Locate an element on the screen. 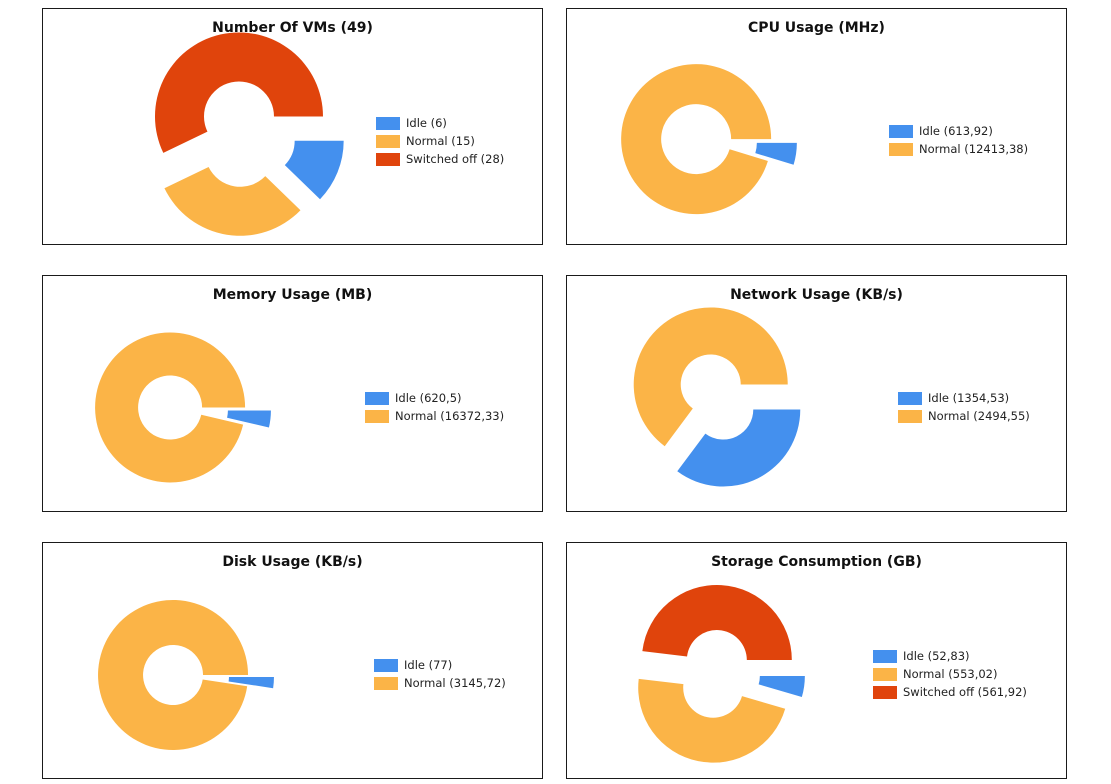 This screenshot has width=1111, height=784. legend-item-idle: Idle (1354,53) is located at coordinates (964, 398).